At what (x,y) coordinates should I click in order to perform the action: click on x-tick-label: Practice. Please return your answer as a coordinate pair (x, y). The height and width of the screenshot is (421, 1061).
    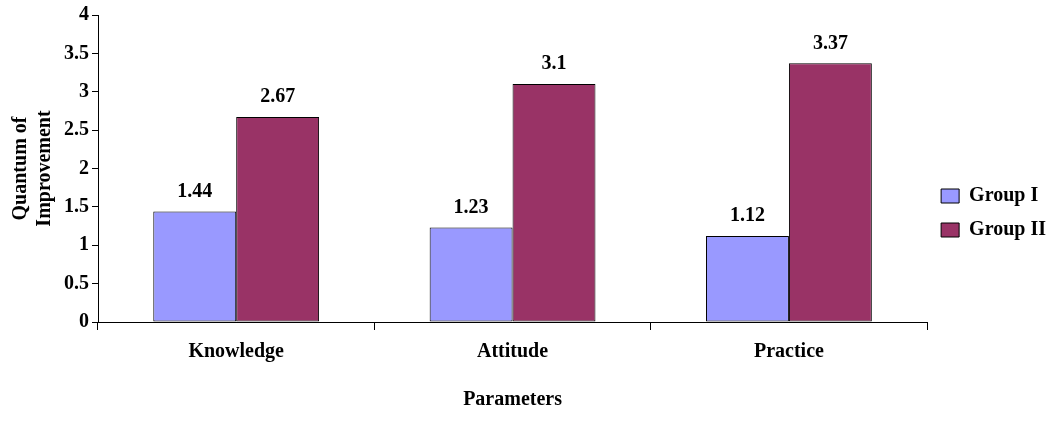
    Looking at the image, I should click on (789, 350).